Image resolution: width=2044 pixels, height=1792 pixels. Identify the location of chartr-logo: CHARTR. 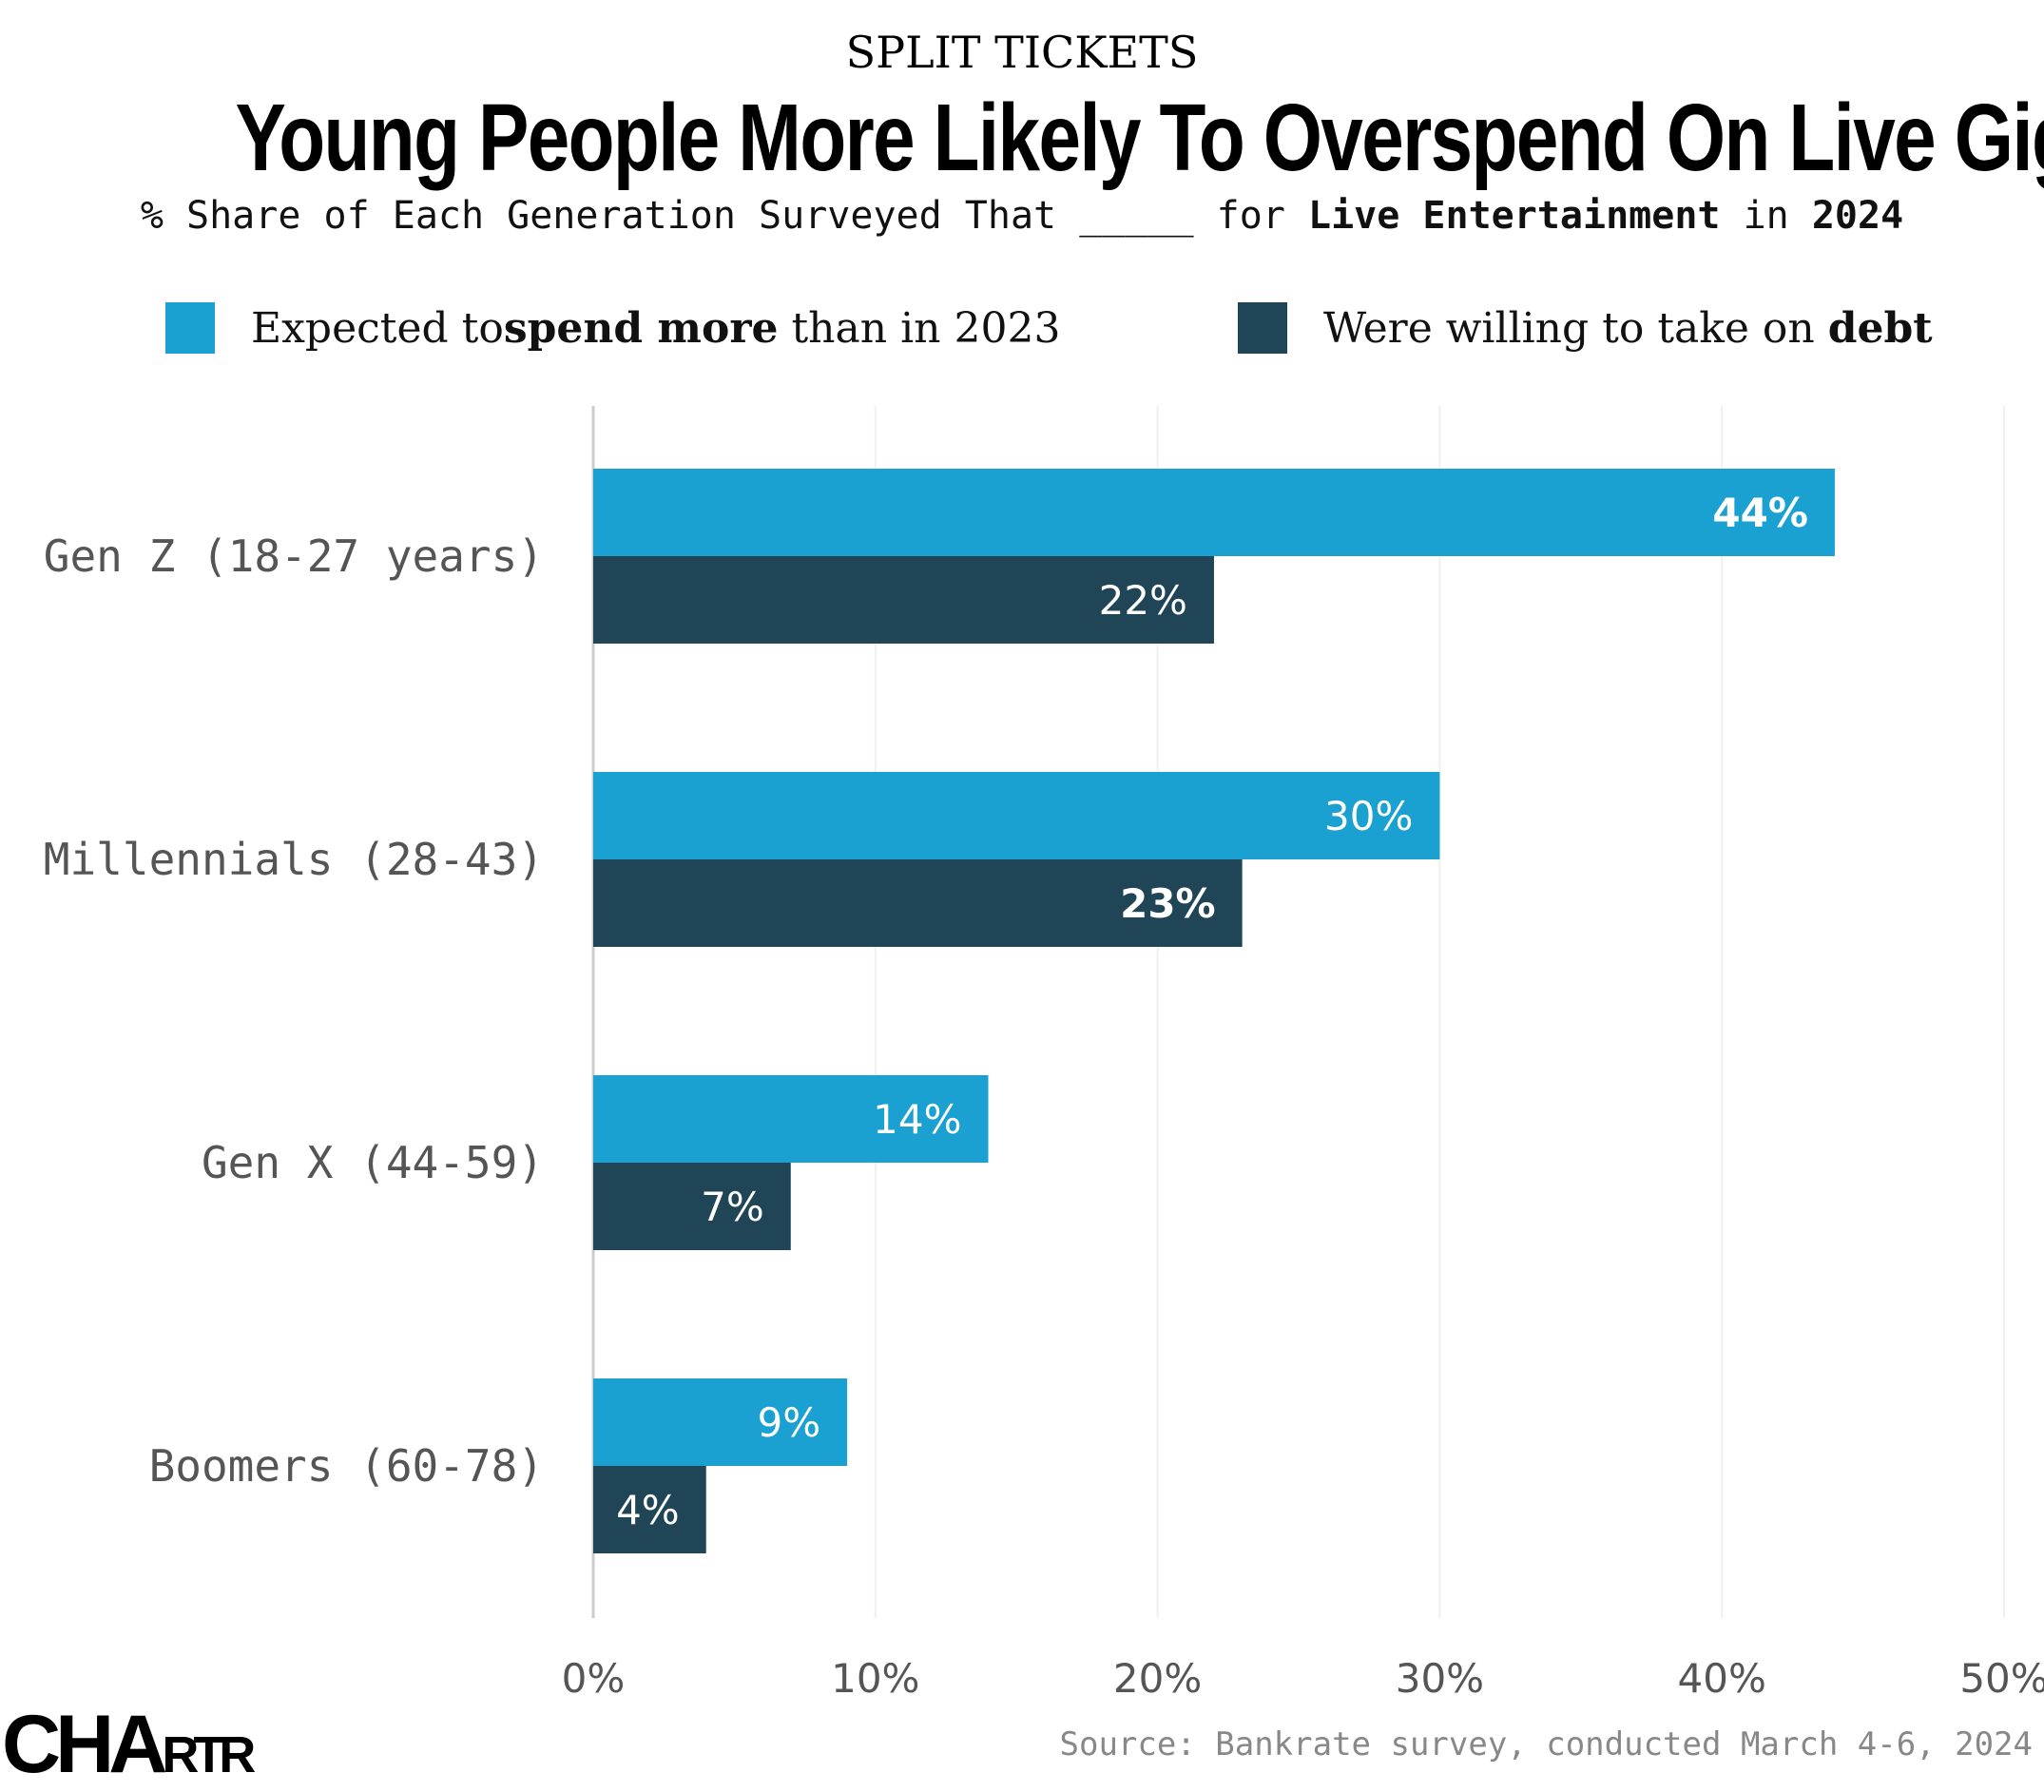
(129, 1744).